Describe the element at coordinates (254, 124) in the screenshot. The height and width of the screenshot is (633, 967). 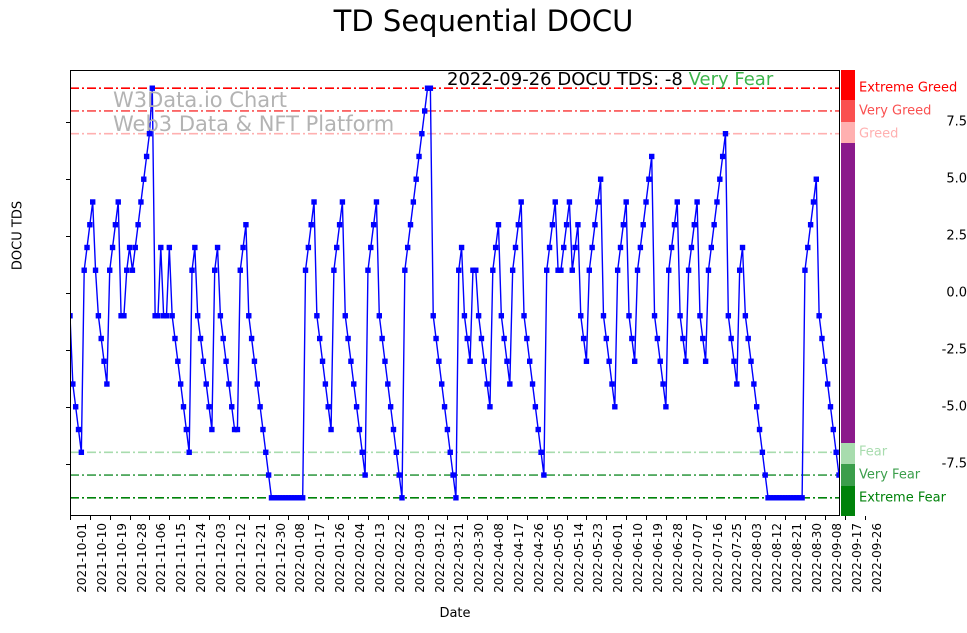
I see `watermark-secondary: Web3 Data & NFT Platform` at that location.